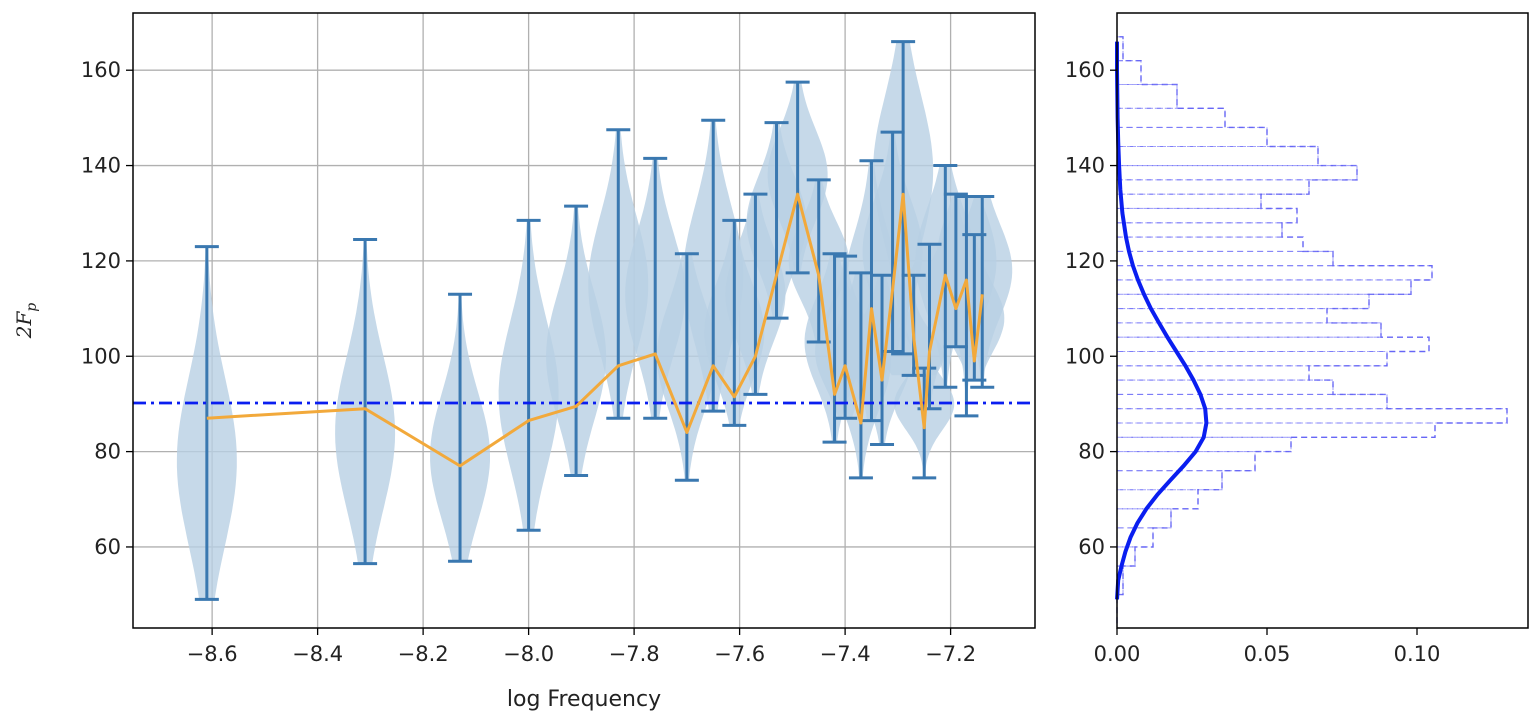 This screenshot has width=1538, height=720. What do you see at coordinates (24, 325) in the screenshot?
I see `y-axis-label-main: 2F` at bounding box center [24, 325].